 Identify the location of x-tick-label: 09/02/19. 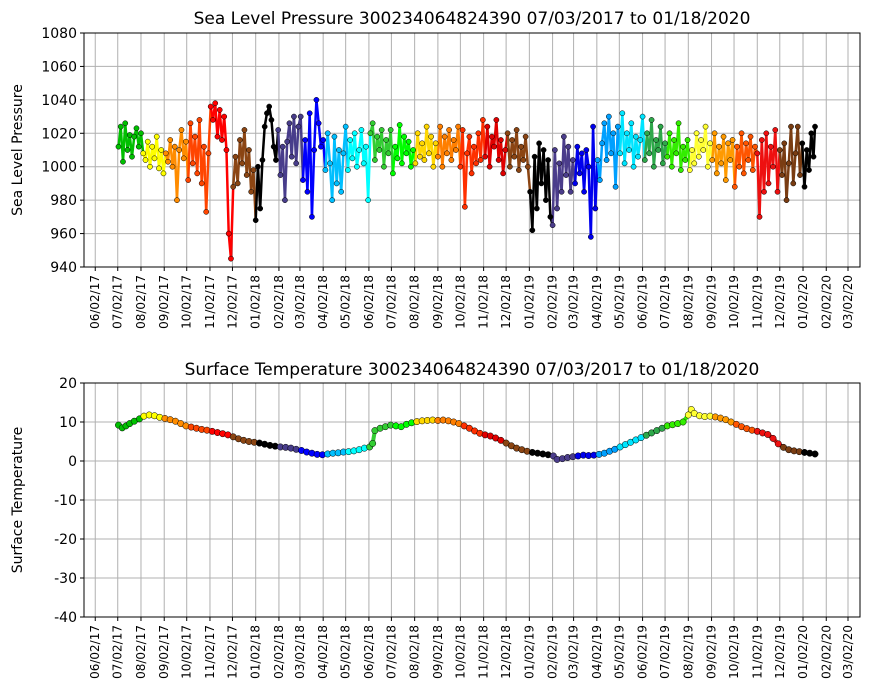
(712, 302).